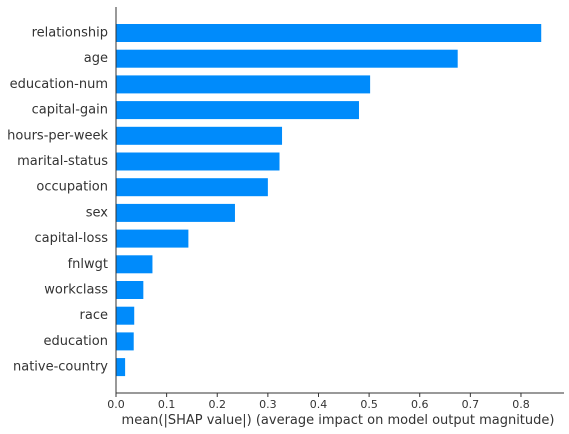  Describe the element at coordinates (420, 404) in the screenshot. I see `x-tick-label: 0.6` at that location.